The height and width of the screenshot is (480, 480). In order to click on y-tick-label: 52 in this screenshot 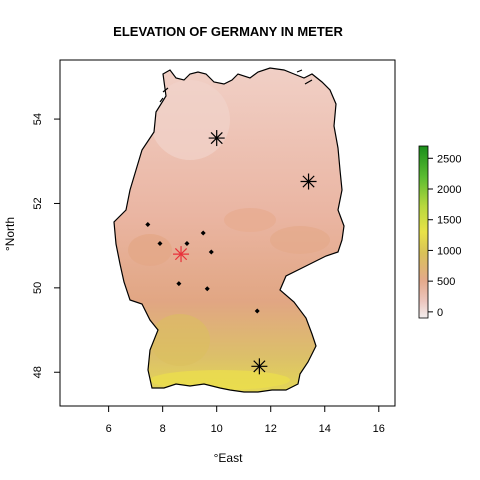, I will do `click(38, 203)`.